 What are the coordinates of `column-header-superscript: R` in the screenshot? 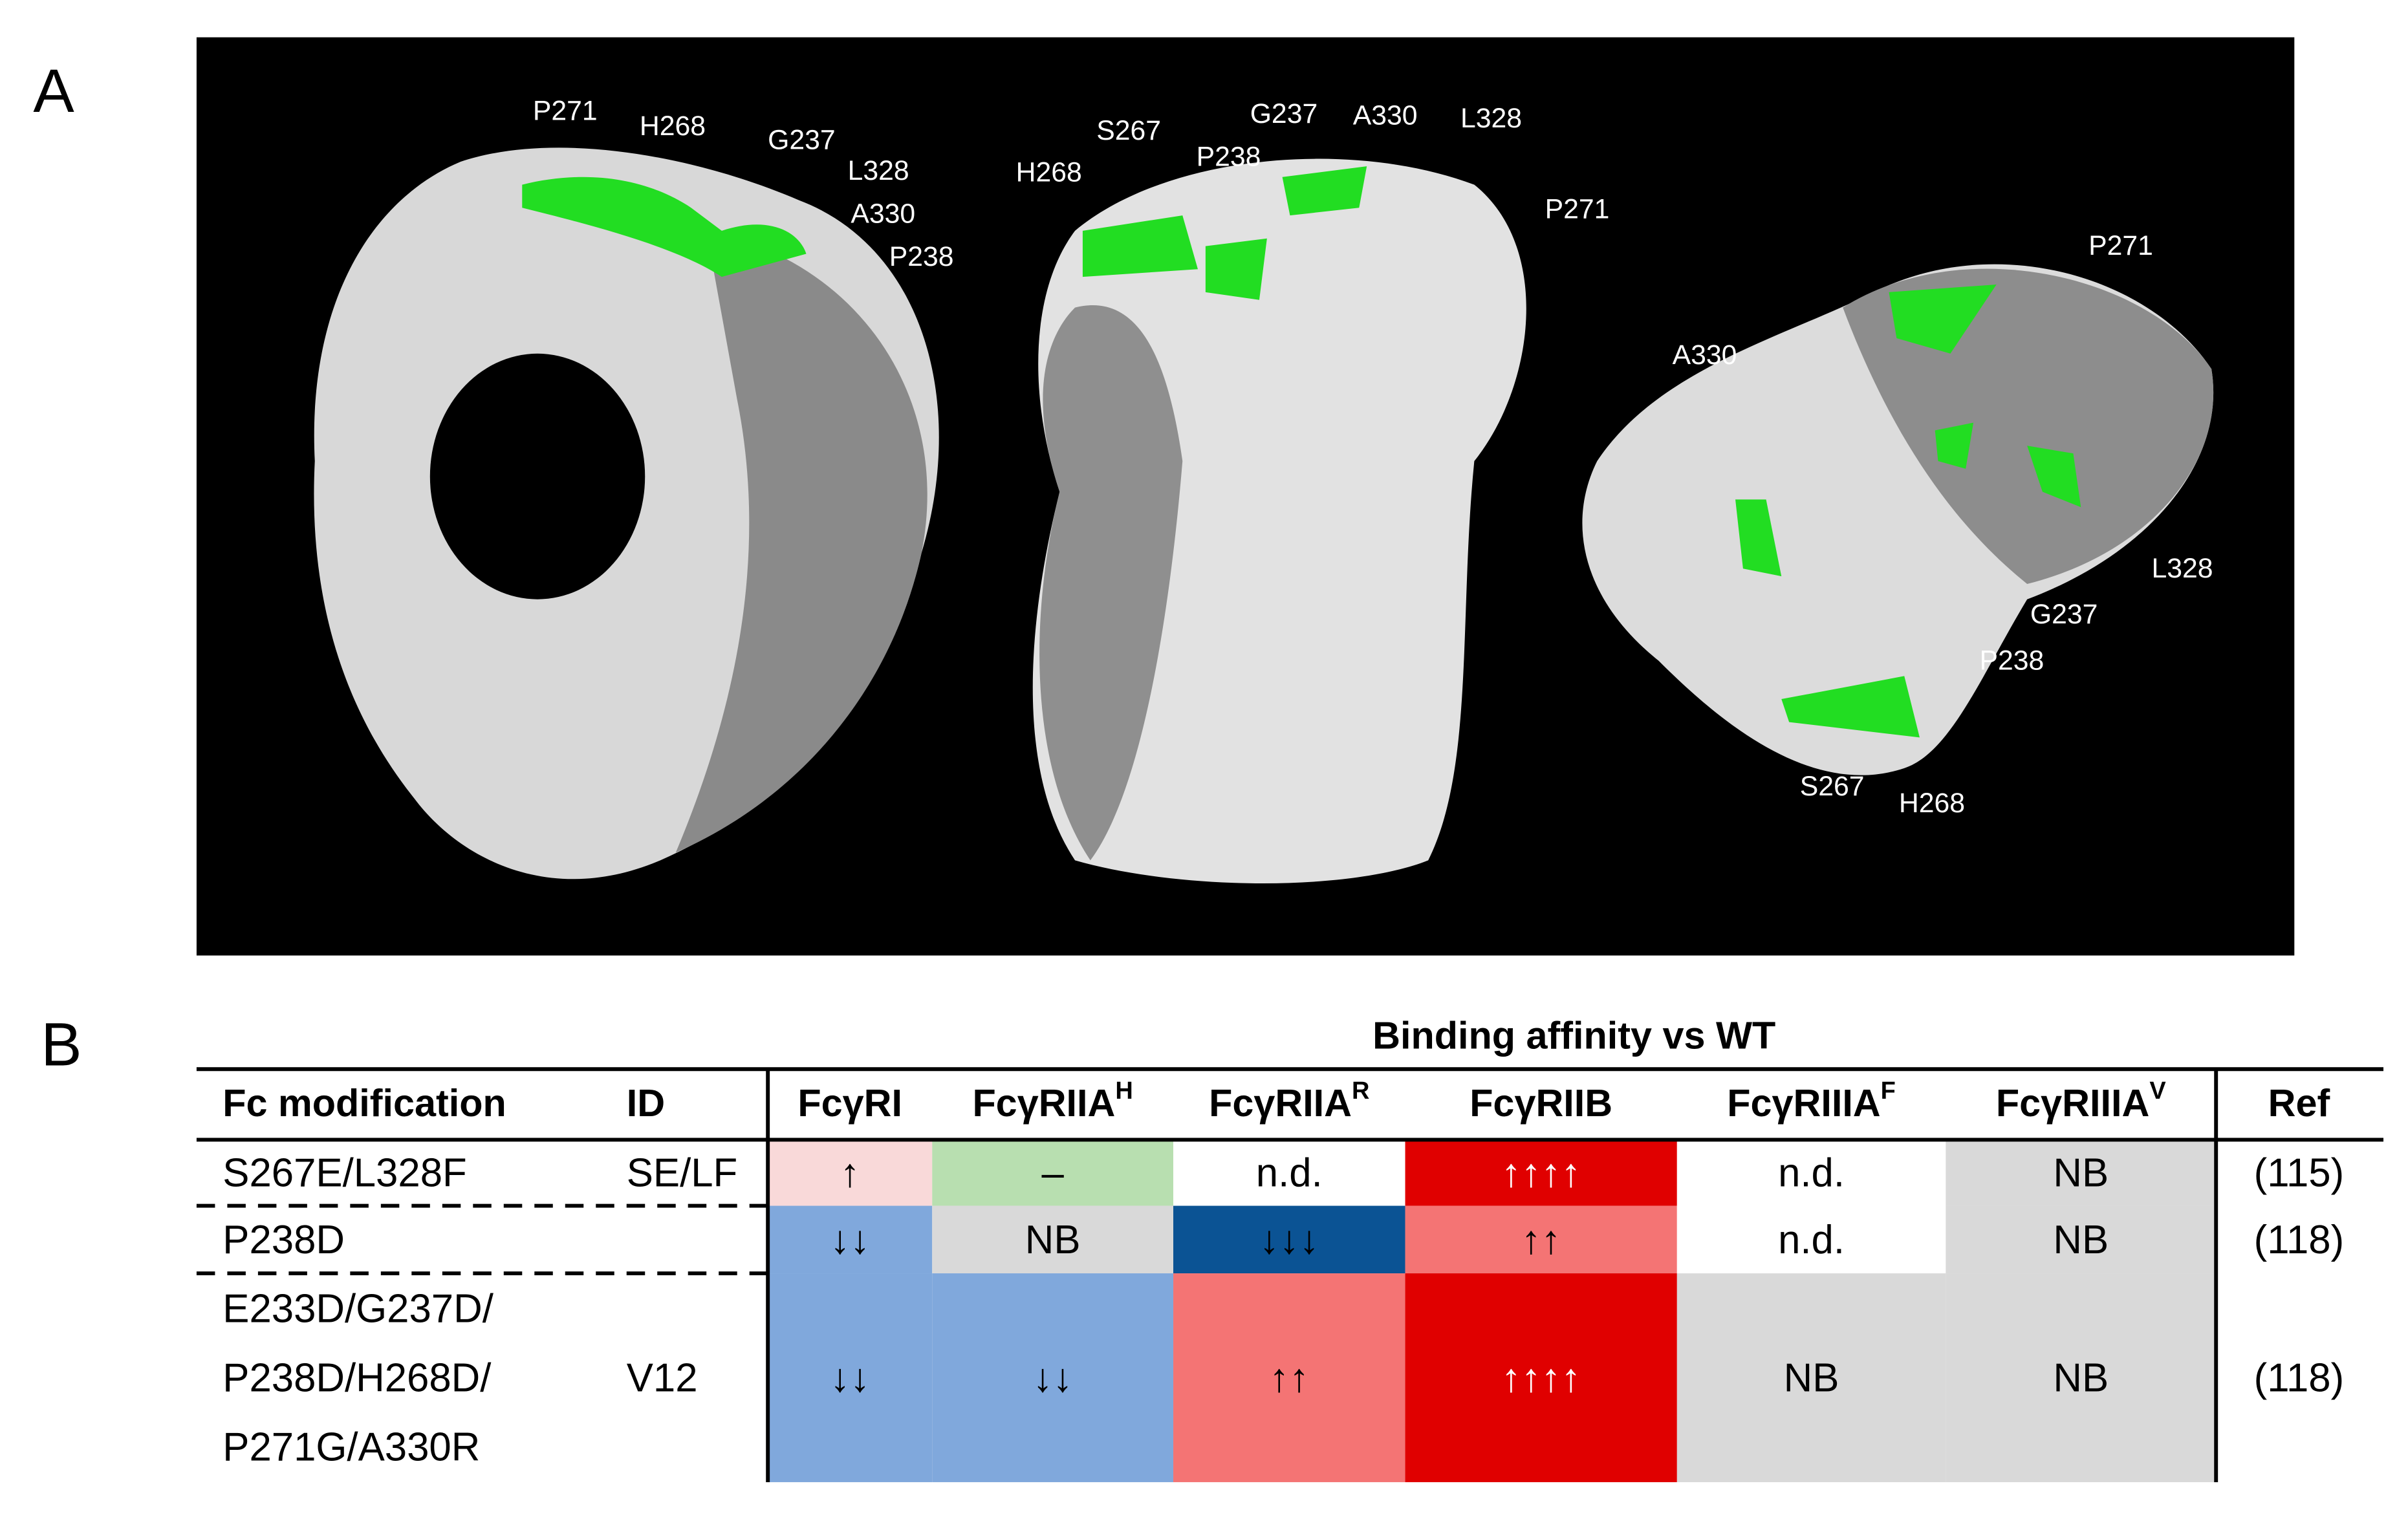 It's located at (1360, 1091).